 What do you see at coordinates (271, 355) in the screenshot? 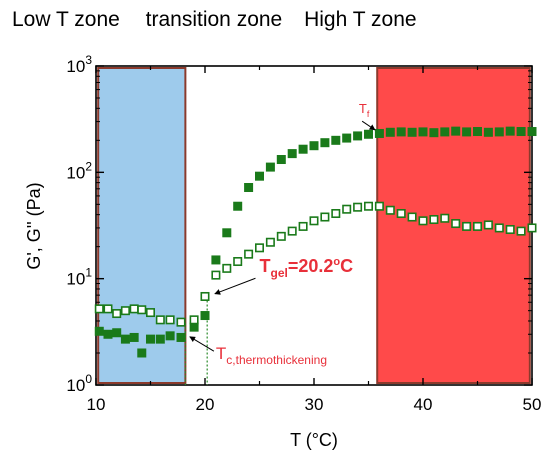
I see `tc-label: Tc,thermothickening` at bounding box center [271, 355].